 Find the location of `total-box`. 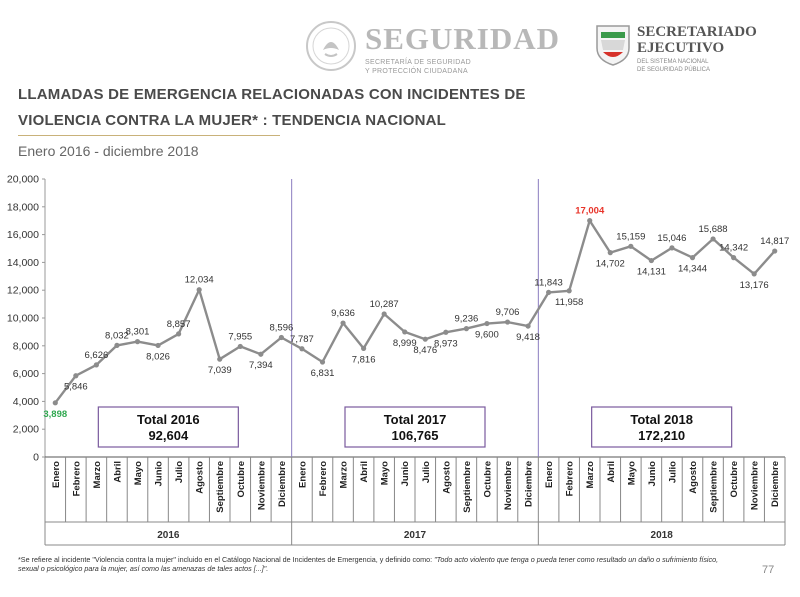

total-box is located at coordinates (662, 427).